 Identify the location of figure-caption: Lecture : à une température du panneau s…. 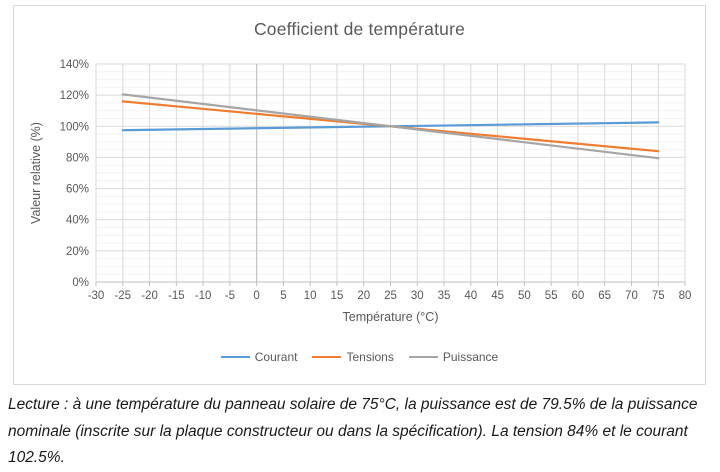
(353, 431).